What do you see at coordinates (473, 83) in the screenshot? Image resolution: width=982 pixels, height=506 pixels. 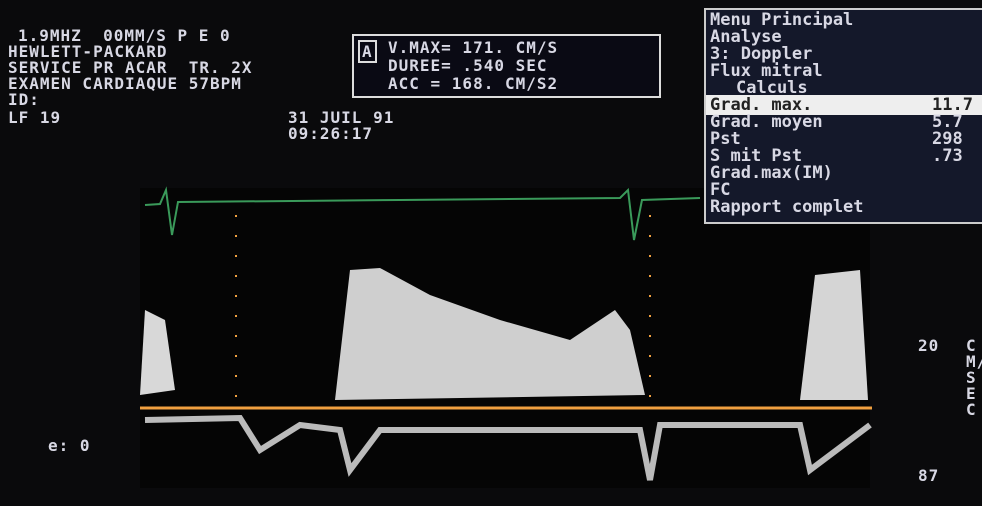 I see `measurement-row: ACC = 168. CM/S2` at bounding box center [473, 83].